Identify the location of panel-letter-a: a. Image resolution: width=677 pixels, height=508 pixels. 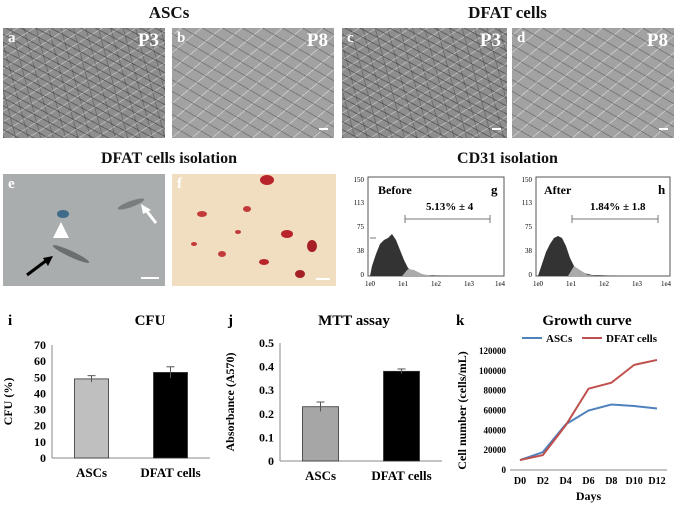
(12, 38).